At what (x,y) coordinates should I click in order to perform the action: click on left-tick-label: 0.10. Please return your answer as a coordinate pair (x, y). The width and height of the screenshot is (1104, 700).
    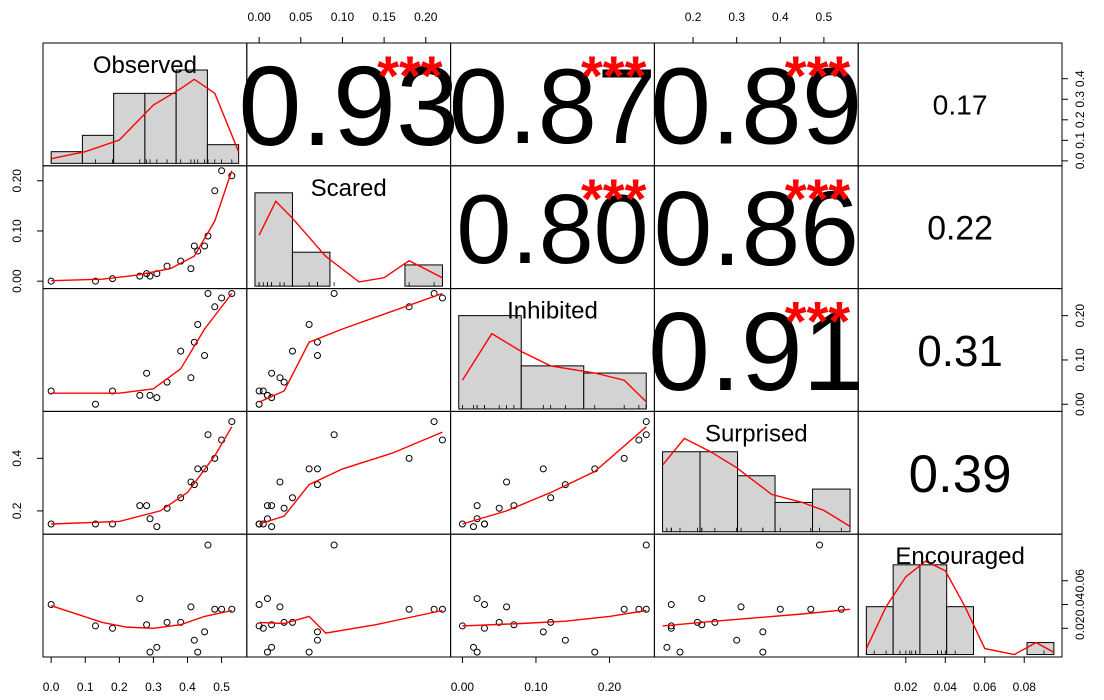
    Looking at the image, I should click on (17, 231).